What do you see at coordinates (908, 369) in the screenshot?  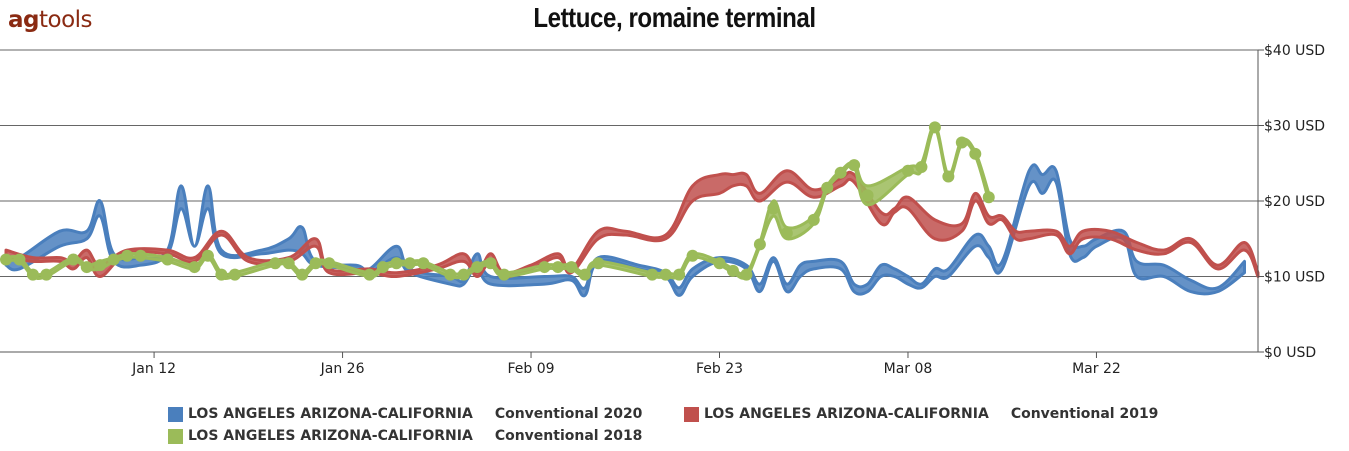 I see `xtick-label-4: Mar 08` at bounding box center [908, 369].